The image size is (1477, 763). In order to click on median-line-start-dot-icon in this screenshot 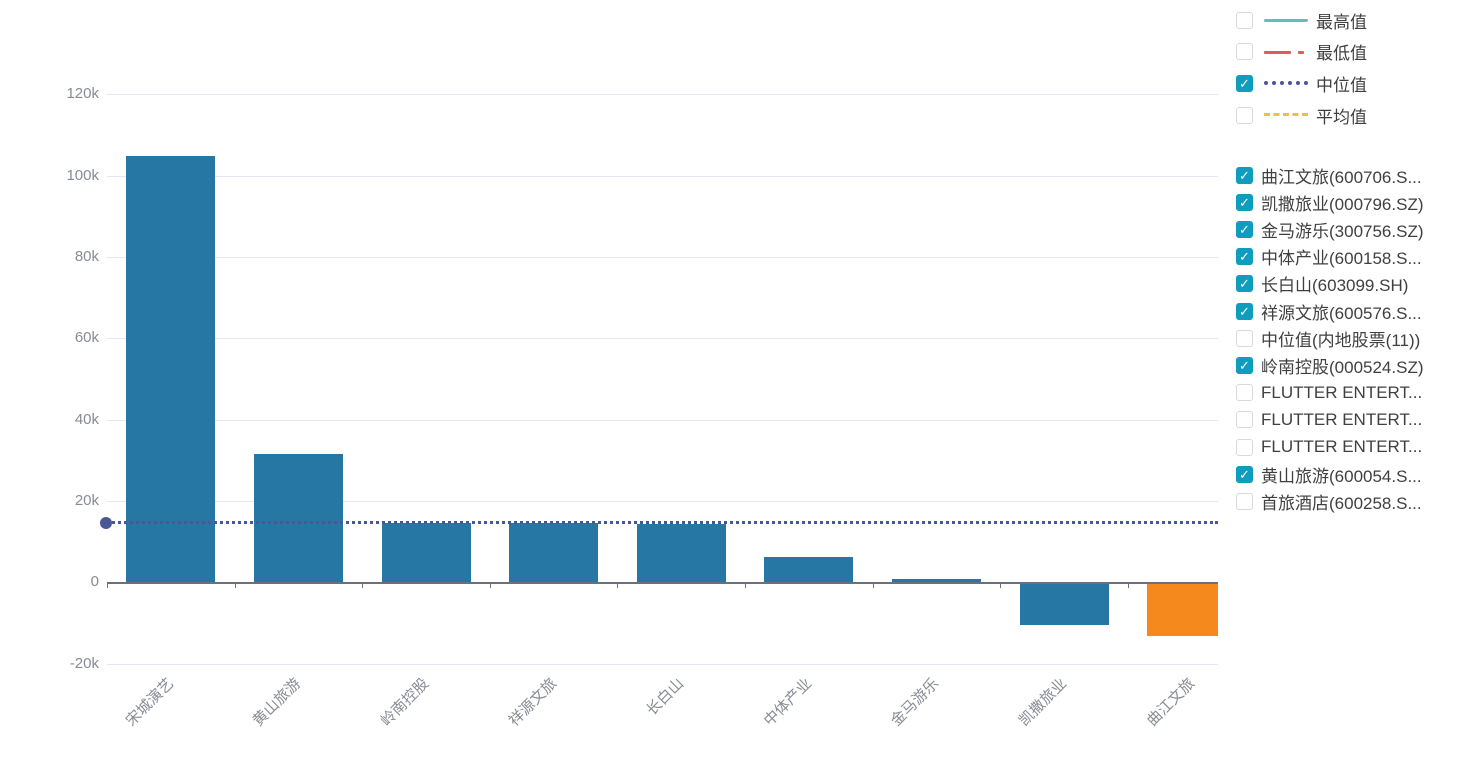, I will do `click(105, 523)`.